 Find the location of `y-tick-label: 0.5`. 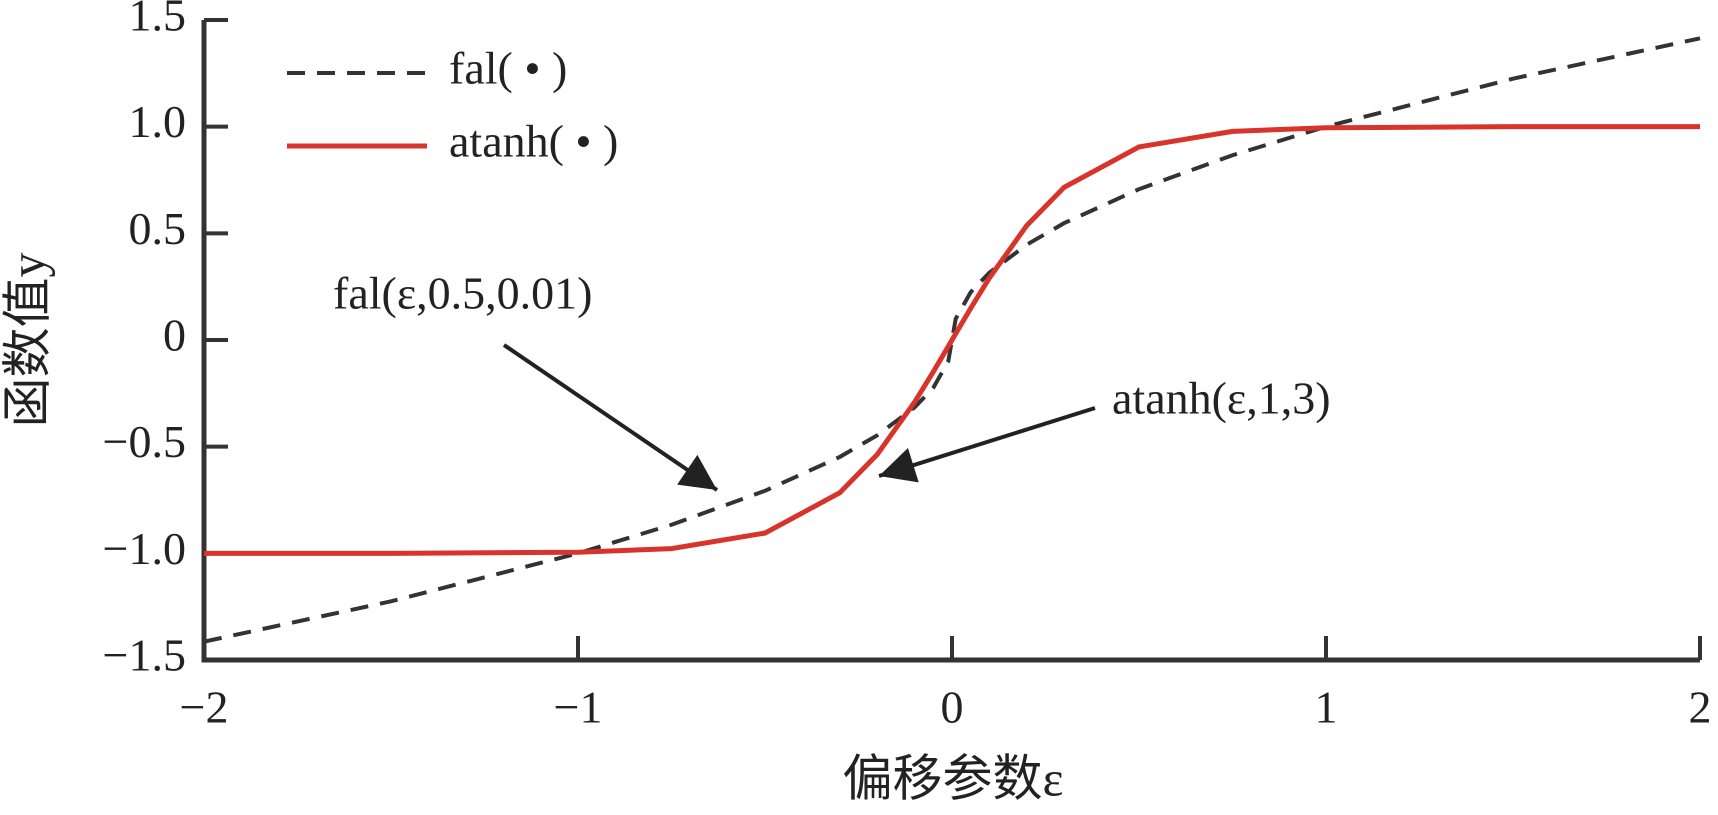

y-tick-label: 0.5 is located at coordinates (158, 228).